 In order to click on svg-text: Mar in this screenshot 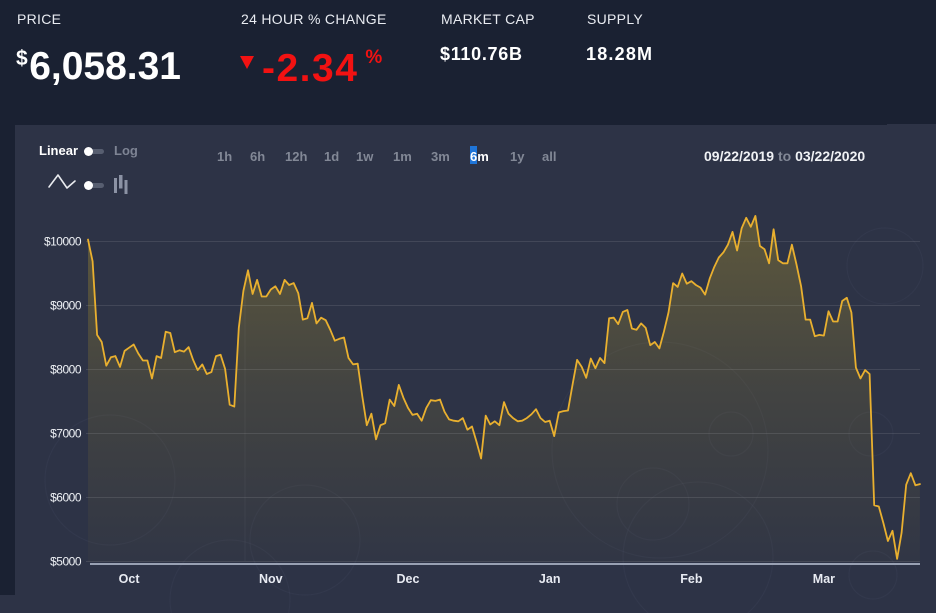, I will do `click(824, 579)`.